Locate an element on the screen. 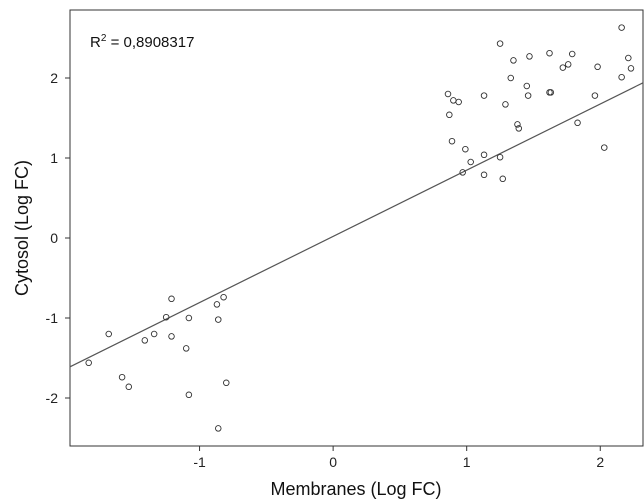 The height and width of the screenshot is (504, 644). r-squared-annotation: R2 = 0,8908317 is located at coordinates (142, 42).